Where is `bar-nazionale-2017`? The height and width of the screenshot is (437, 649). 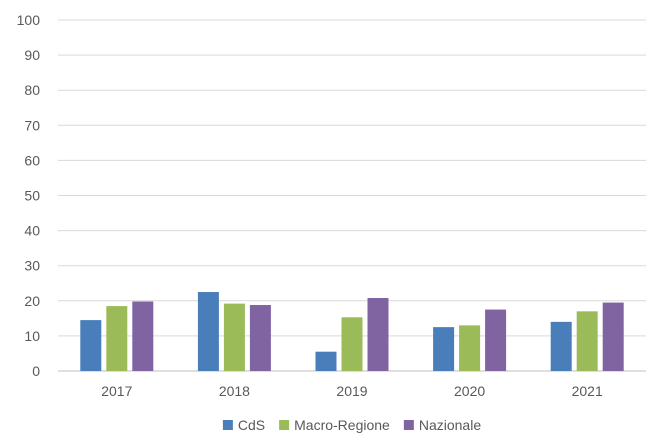
bar-nazionale-2017 is located at coordinates (143, 336).